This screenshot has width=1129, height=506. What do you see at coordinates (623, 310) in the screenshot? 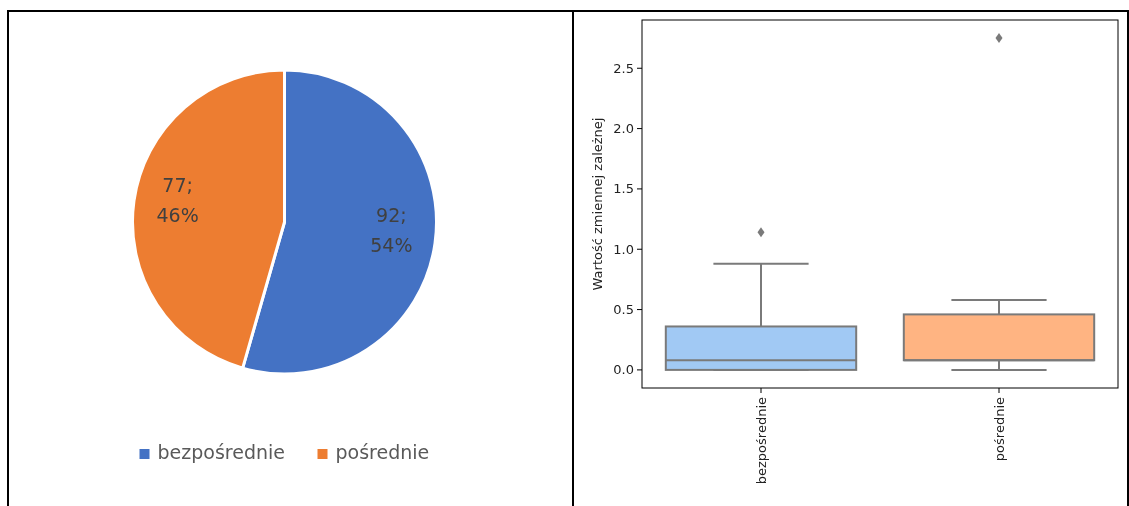
I see `y-tick-label: 0.5` at bounding box center [623, 310].